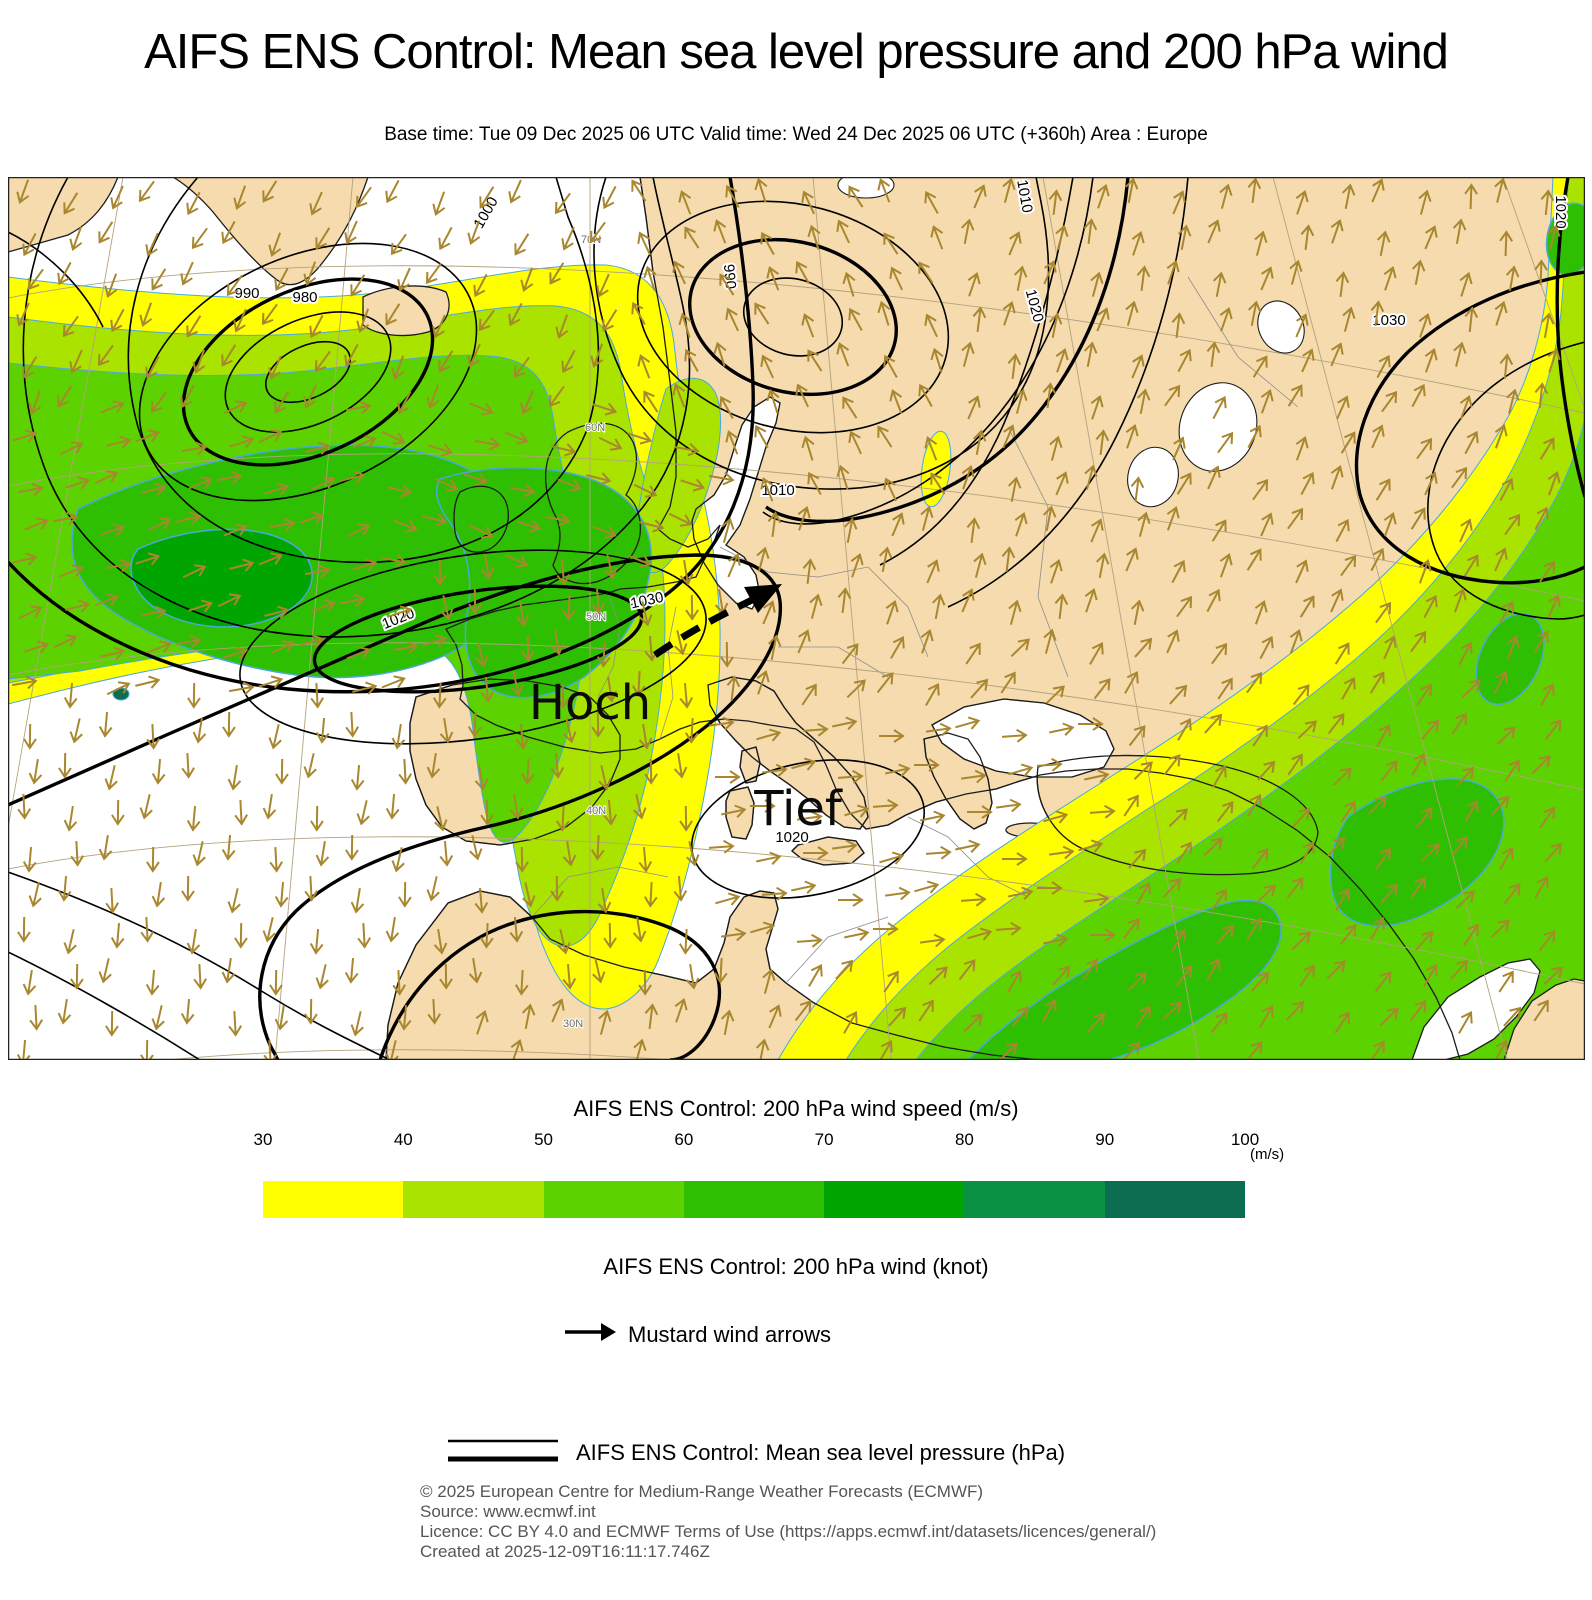 The image size is (1592, 1600). What do you see at coordinates (791, 837) in the screenshot?
I see `isobar-value-label: 1020` at bounding box center [791, 837].